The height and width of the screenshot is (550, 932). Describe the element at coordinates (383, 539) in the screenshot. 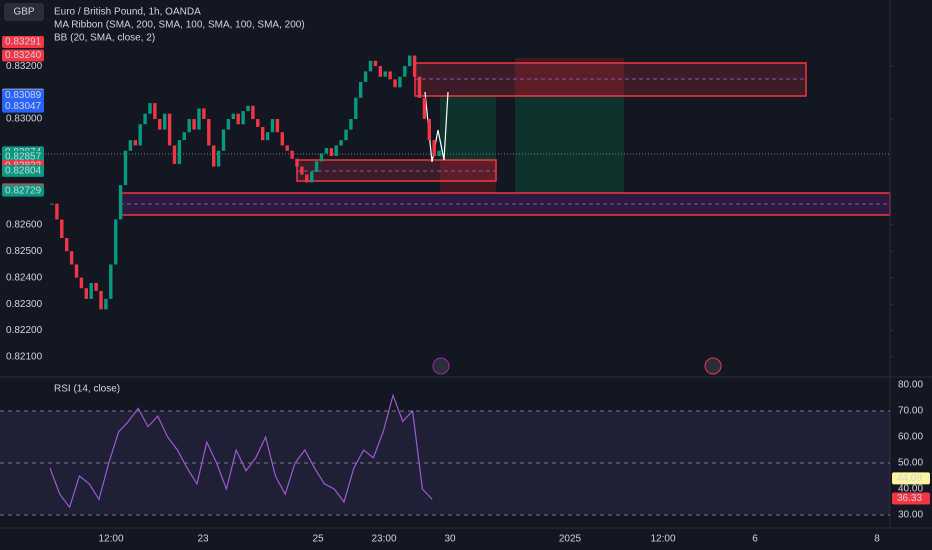

I see `x-tick-label: 23:00` at that location.